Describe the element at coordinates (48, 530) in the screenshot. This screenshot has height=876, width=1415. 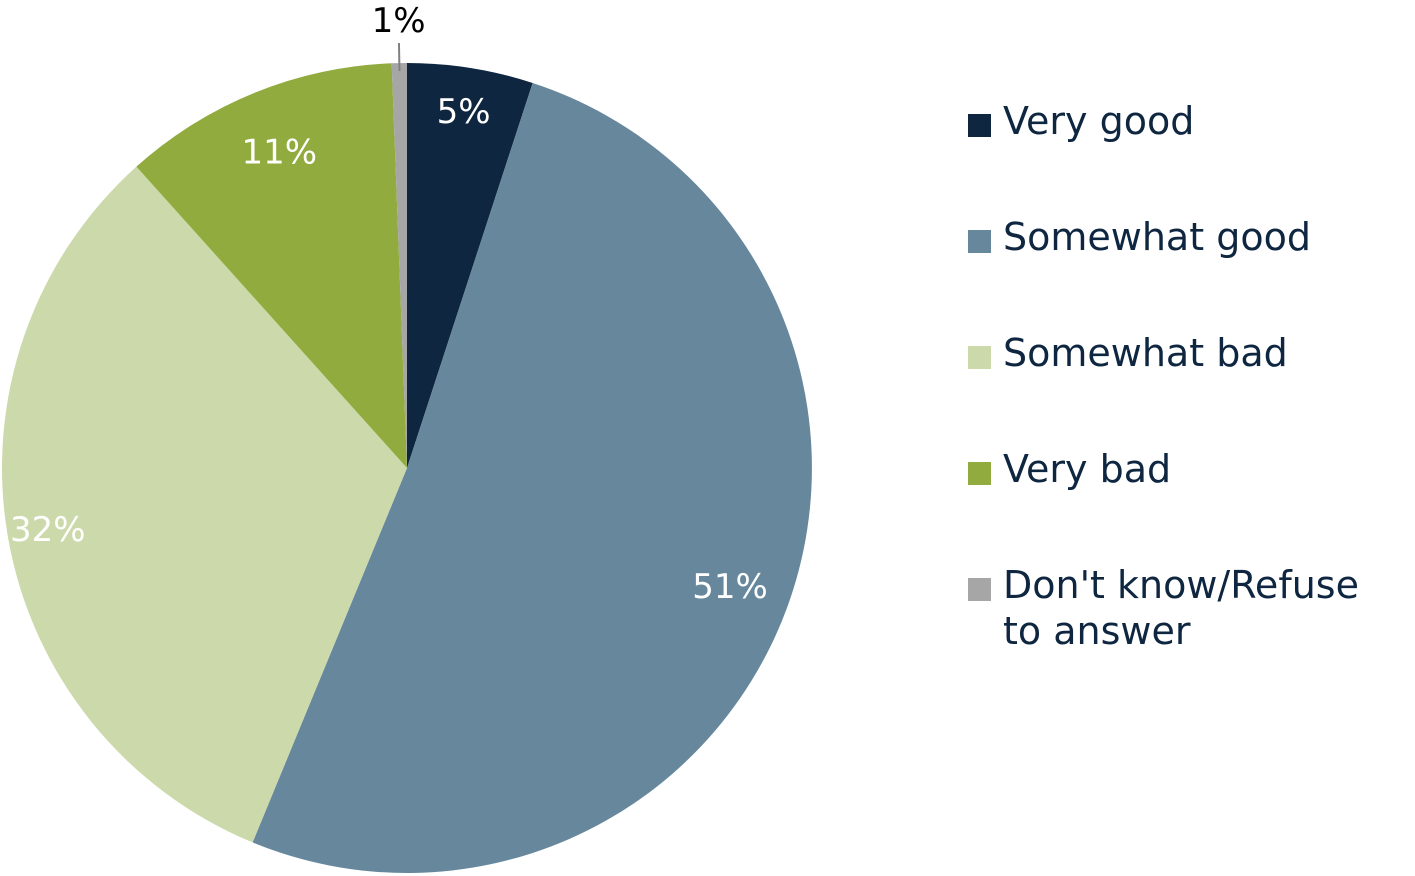
I see `slice-label-somewhat-bad: 32%` at that location.